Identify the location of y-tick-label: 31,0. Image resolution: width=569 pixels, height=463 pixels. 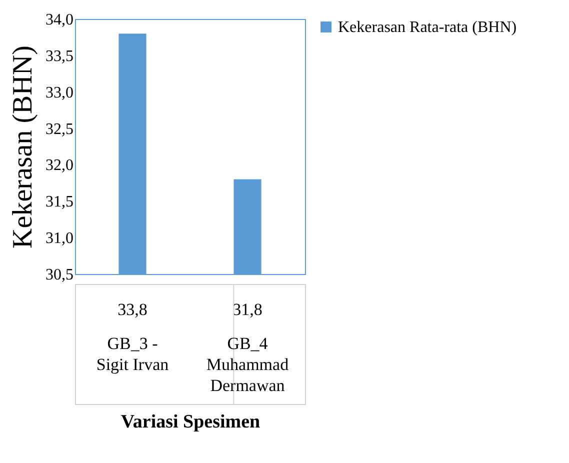
(60, 239).